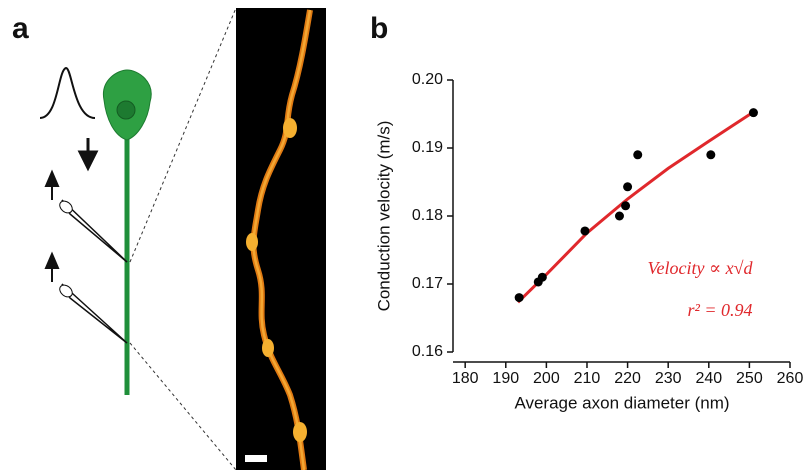  Describe the element at coordinates (505, 378) in the screenshot. I see `x-tick-label: 190` at that location.